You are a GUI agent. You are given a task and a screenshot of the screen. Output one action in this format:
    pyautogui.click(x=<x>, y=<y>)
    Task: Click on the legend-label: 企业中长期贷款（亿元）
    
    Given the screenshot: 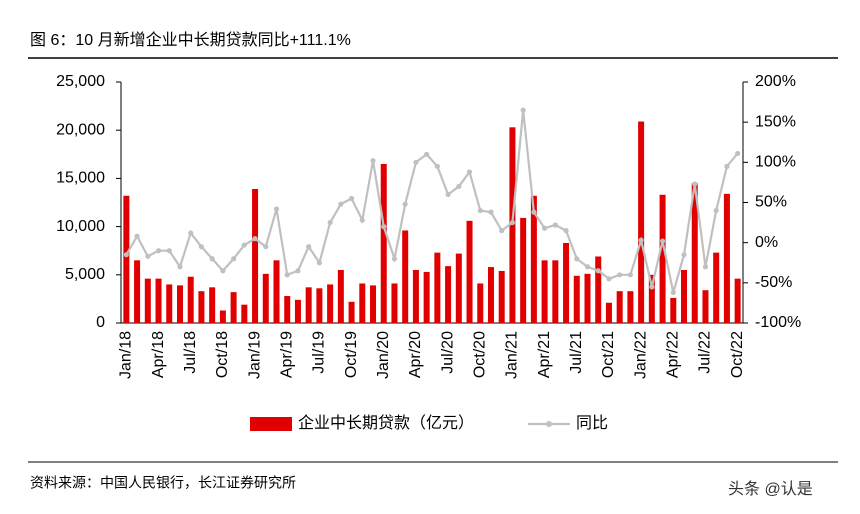 What is the action you would take?
    pyautogui.click(x=386, y=423)
    